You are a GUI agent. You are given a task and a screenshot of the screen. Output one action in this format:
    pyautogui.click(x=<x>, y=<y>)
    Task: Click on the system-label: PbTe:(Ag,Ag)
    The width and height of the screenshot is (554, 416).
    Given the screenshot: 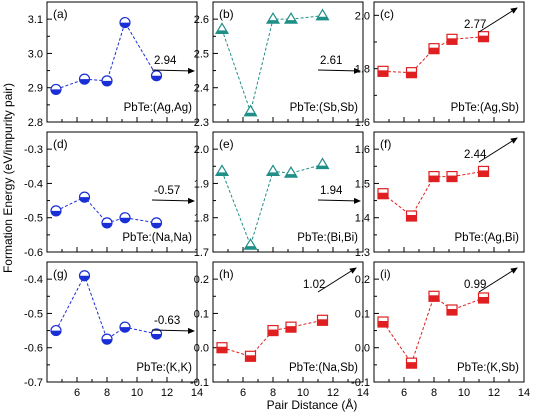 What is the action you would take?
    pyautogui.click(x=158, y=108)
    